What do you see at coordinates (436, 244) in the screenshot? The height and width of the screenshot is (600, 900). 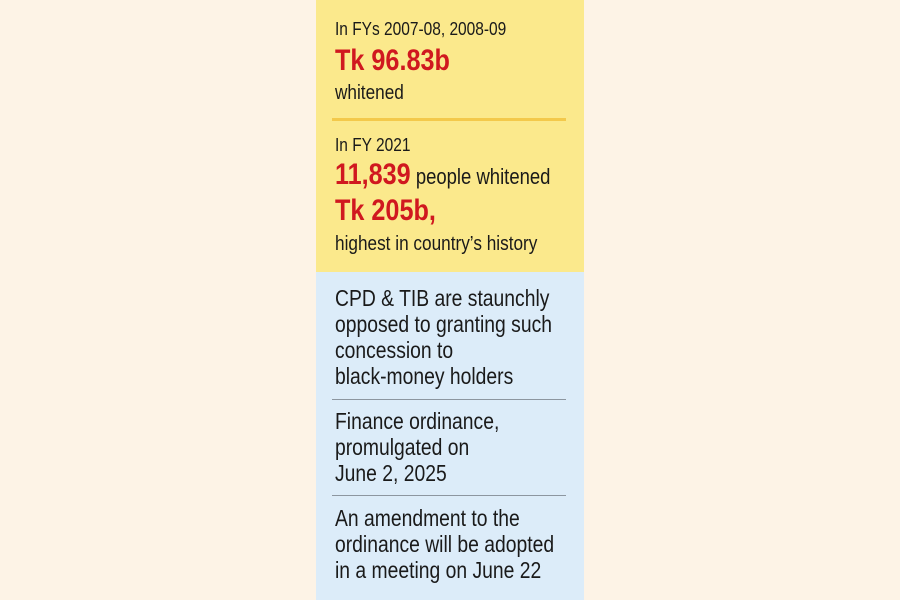 I see `fy-2021-note: highest in country’s history` at bounding box center [436, 244].